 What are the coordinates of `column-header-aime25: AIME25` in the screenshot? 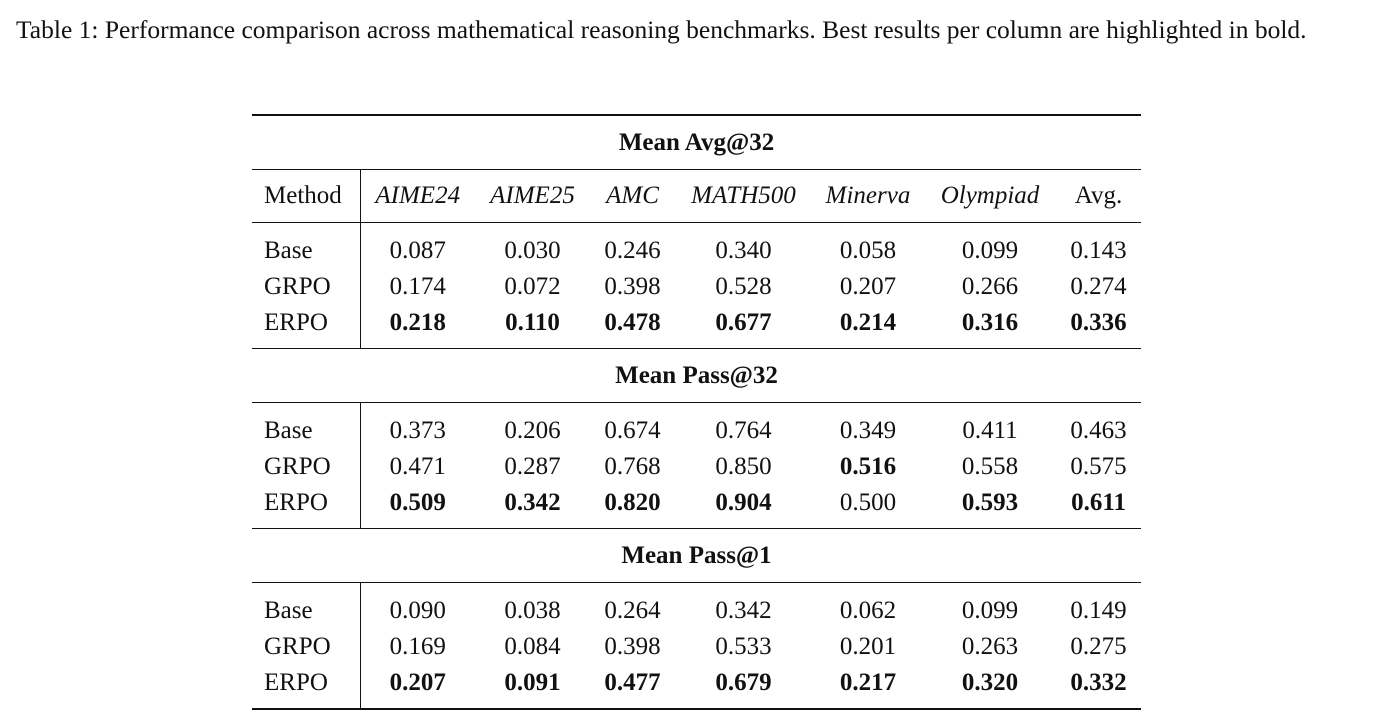 It's located at (532, 196).